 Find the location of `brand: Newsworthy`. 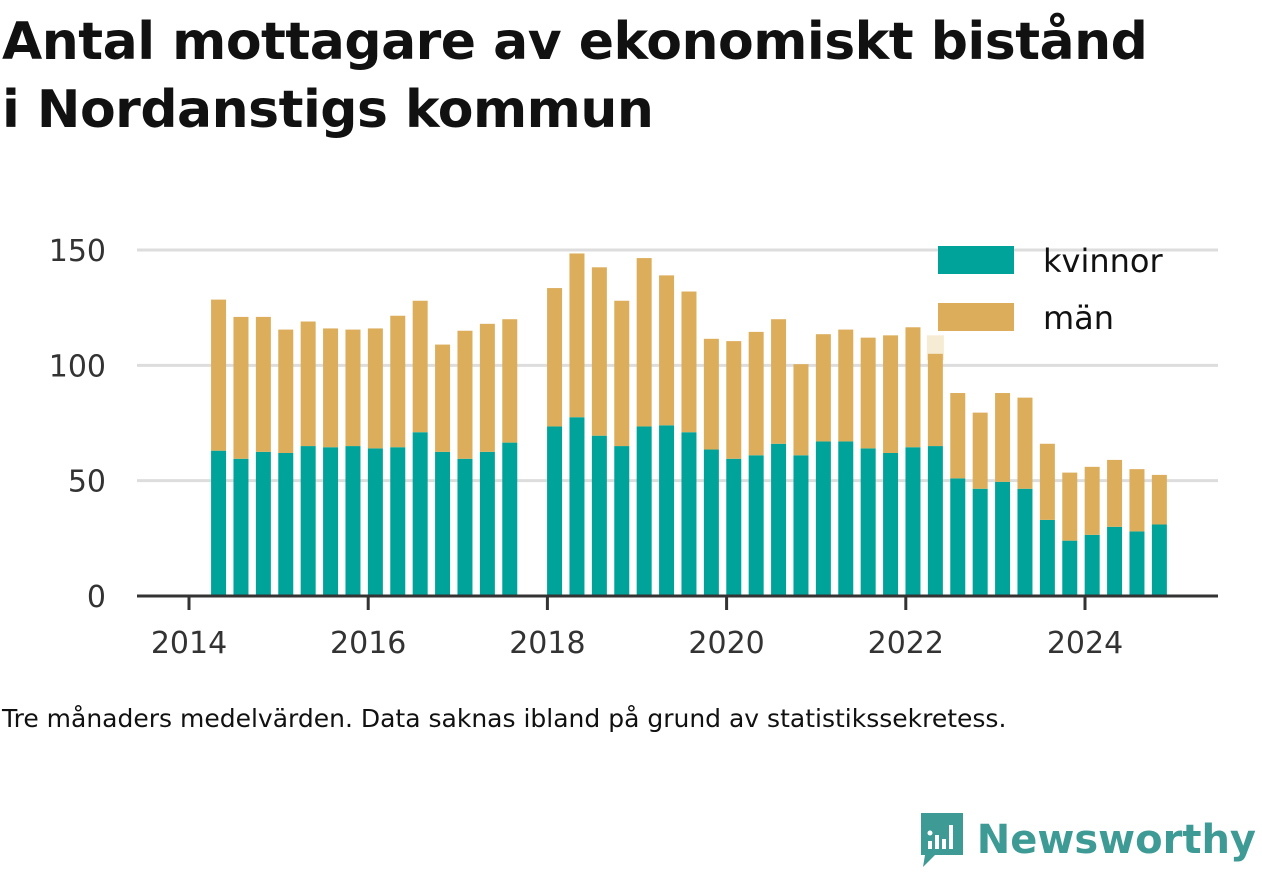

brand: Newsworthy is located at coordinates (1086, 840).